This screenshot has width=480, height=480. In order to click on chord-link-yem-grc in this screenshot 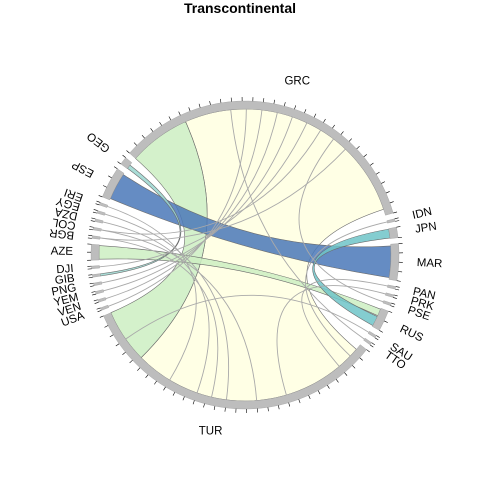, I will do `click(190, 202)`.